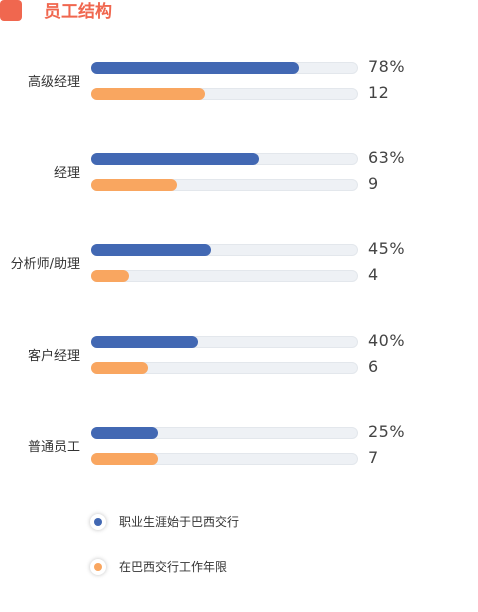 This screenshot has width=478, height=612. I want to click on data-label: 9, so click(373, 183).